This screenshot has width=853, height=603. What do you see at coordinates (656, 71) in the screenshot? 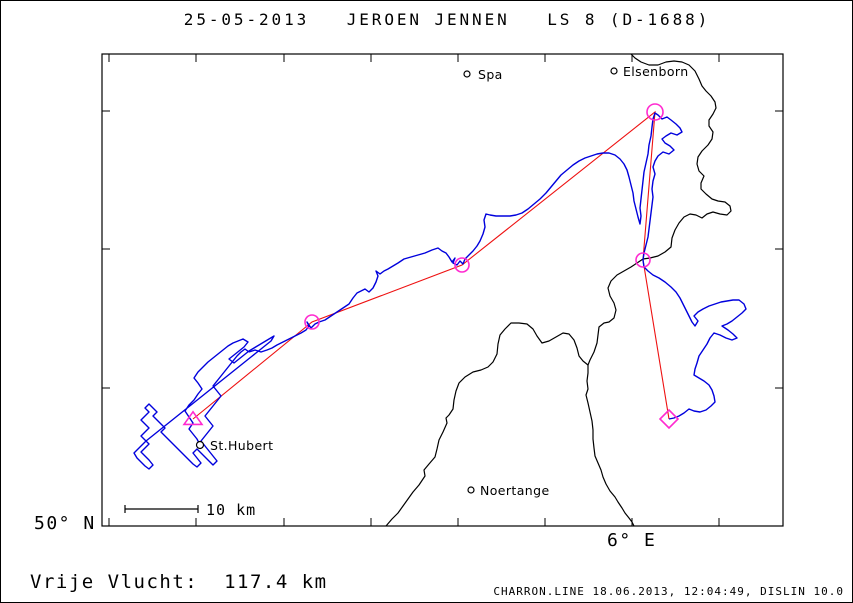
I see `place-label-elsenborn: Elsenborn` at bounding box center [656, 71].